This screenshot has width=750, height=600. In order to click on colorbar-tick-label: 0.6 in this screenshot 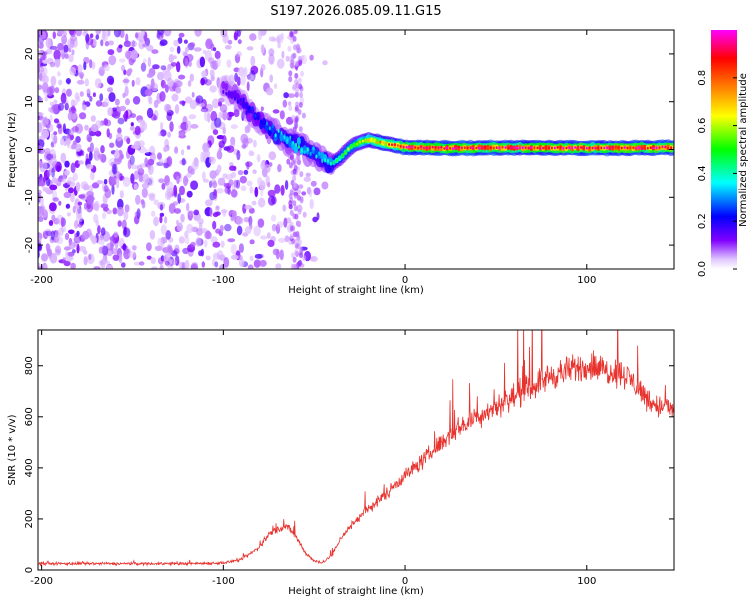, I will do `click(702, 126)`.